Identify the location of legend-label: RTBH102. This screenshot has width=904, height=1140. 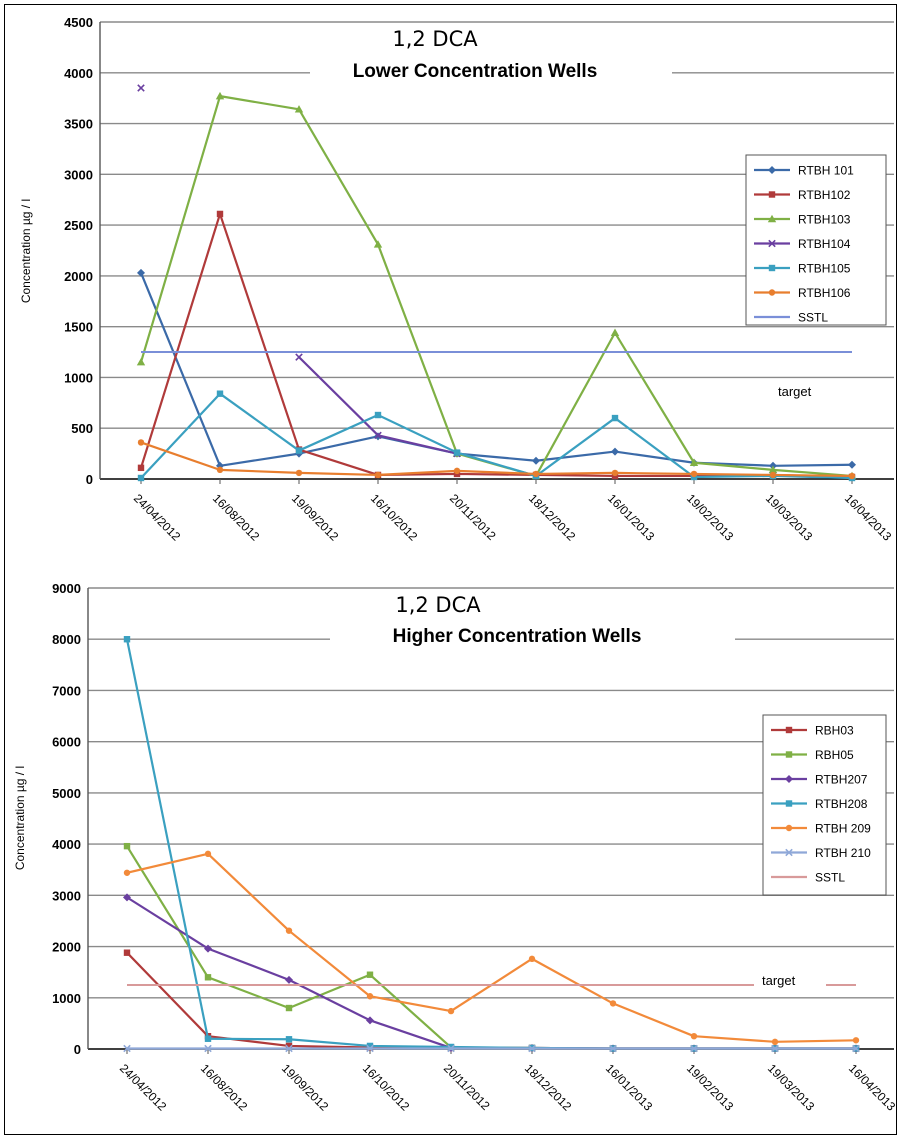
(824, 195).